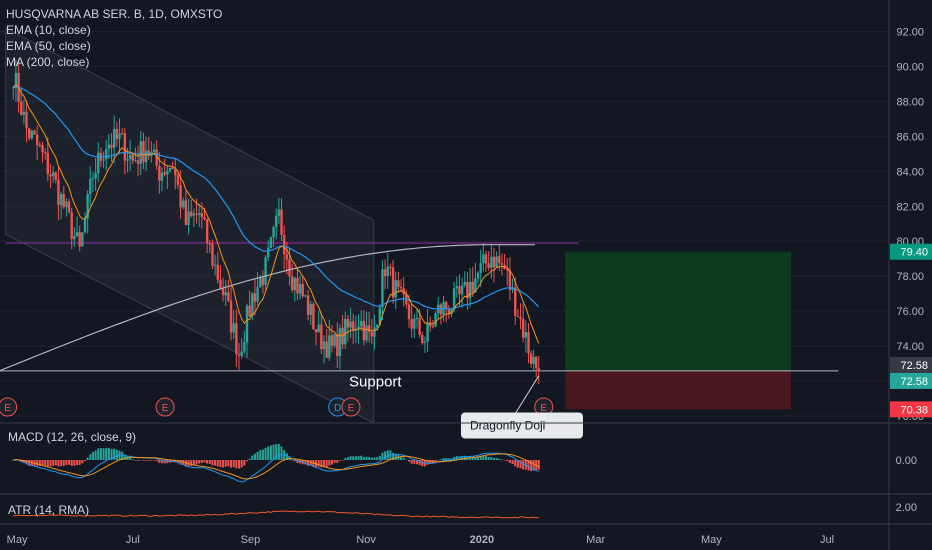 The height and width of the screenshot is (550, 932). What do you see at coordinates (466, 458) in the screenshot?
I see `indicator-panes` at bounding box center [466, 458].